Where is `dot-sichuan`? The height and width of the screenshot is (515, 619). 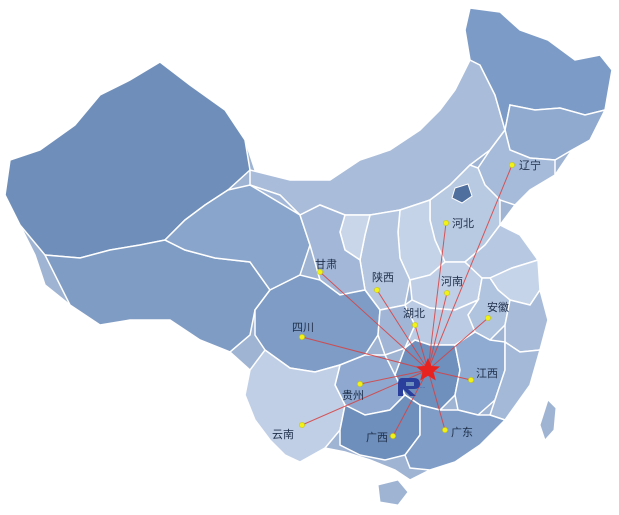
dot-sichuan is located at coordinates (302, 337).